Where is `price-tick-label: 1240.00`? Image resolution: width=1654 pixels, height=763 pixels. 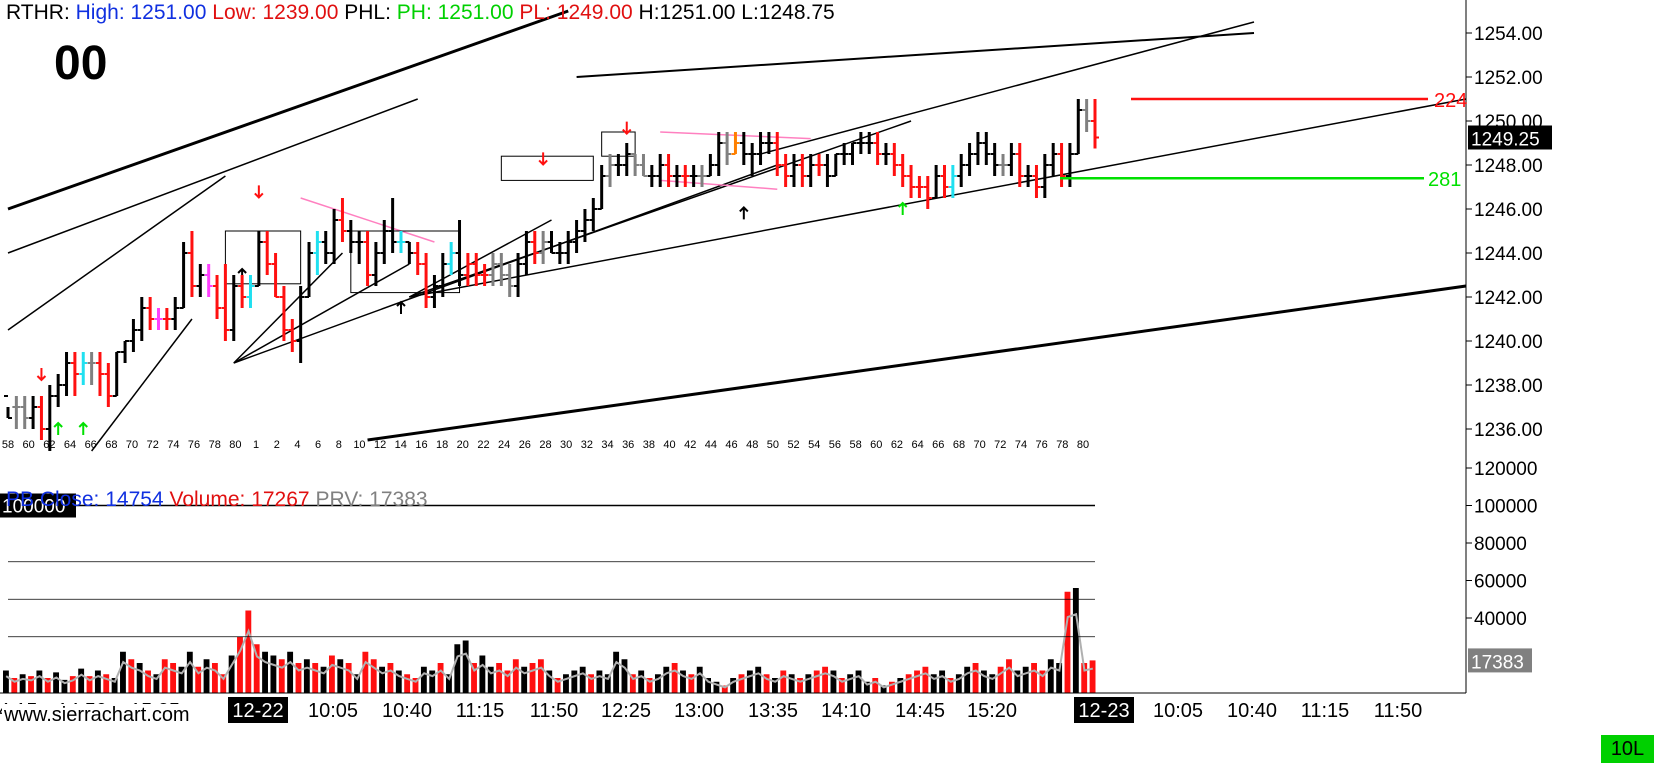 price-tick-label: 1240.00 is located at coordinates (1508, 342).